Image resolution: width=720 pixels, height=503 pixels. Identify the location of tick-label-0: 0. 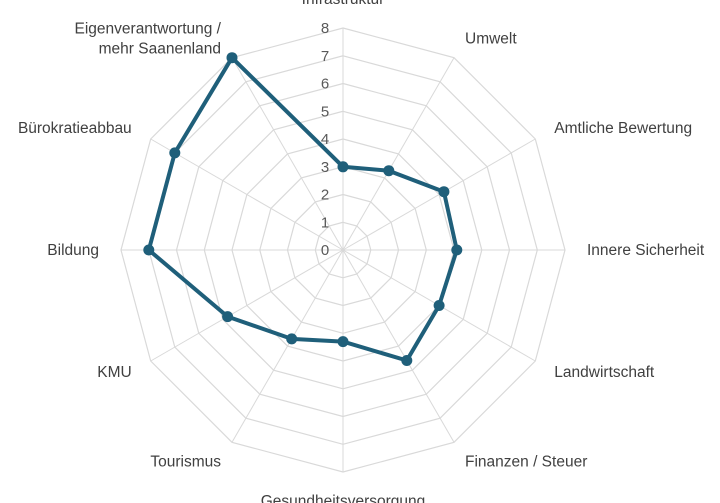
(325, 250).